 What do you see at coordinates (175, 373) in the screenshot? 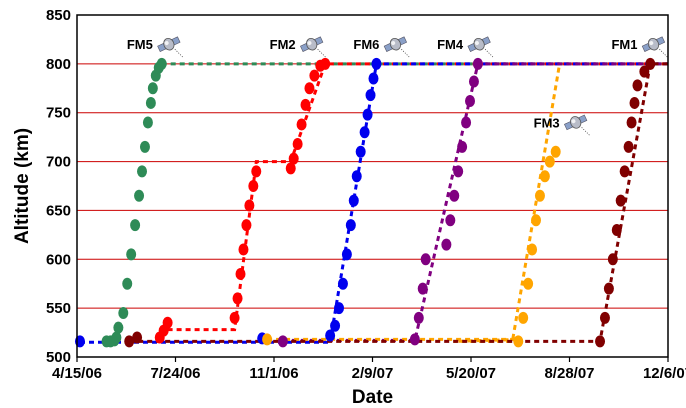
I see `x-tick-label: 7/24/06` at bounding box center [175, 373].